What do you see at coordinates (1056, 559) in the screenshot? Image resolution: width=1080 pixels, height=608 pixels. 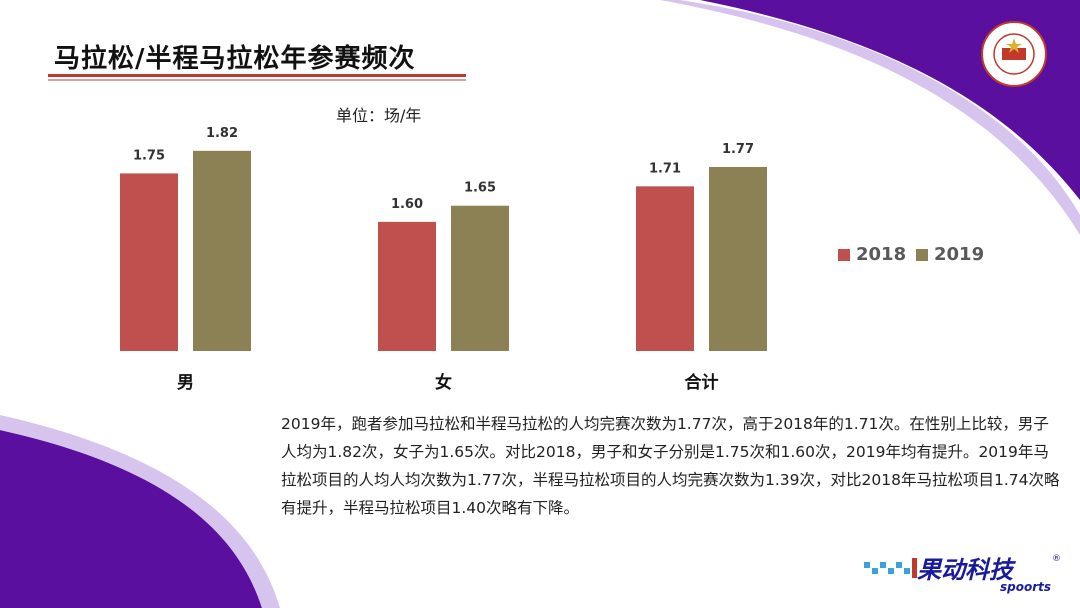 I see `brand-registered-mark: ®` at bounding box center [1056, 559].